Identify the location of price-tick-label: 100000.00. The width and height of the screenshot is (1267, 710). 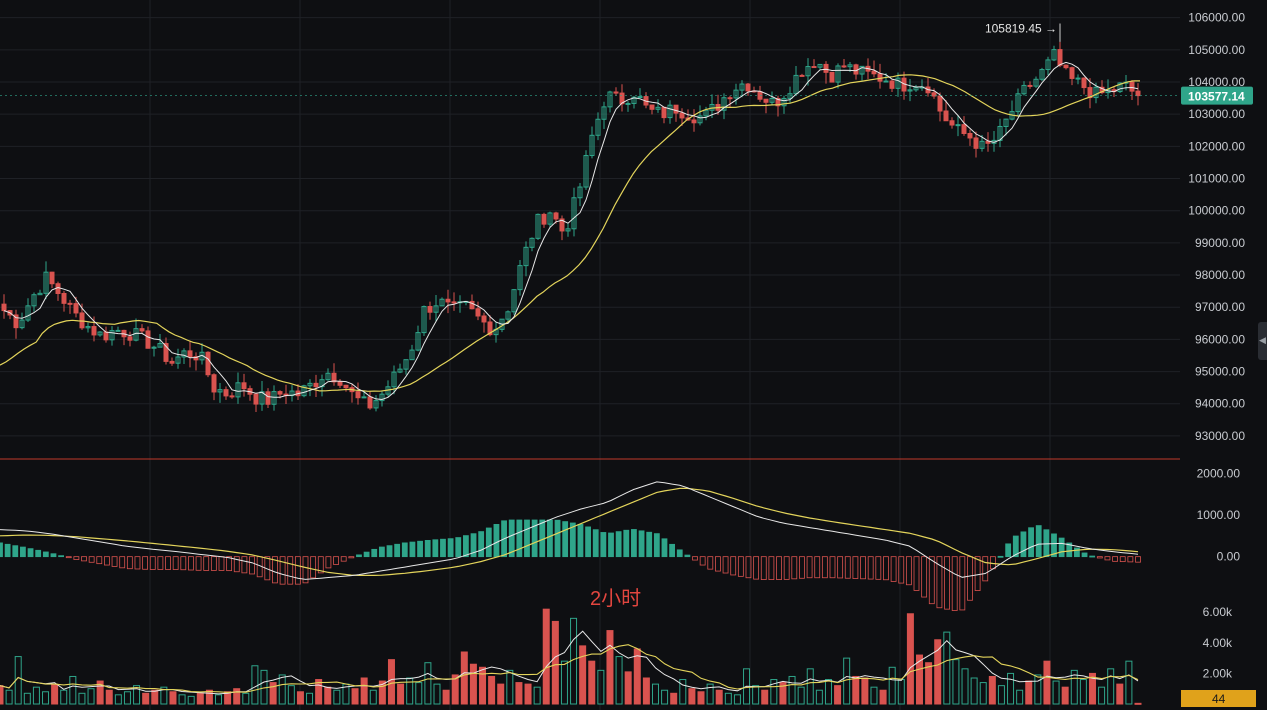
(1216, 211).